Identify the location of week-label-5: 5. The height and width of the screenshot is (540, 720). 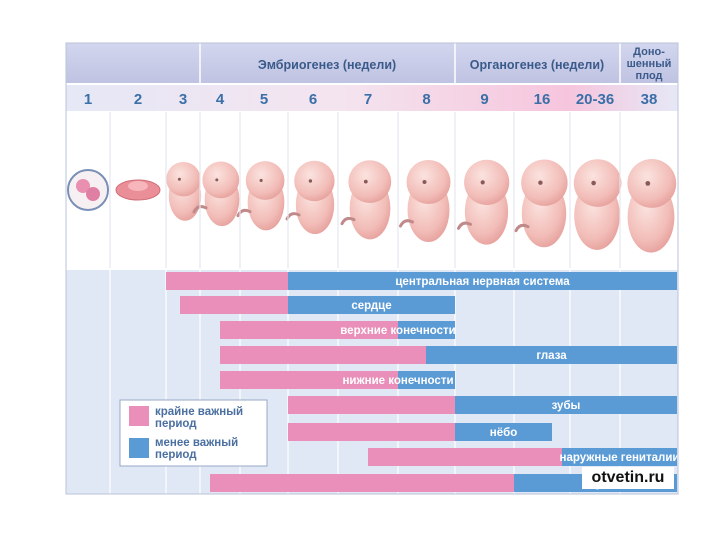
(264, 99).